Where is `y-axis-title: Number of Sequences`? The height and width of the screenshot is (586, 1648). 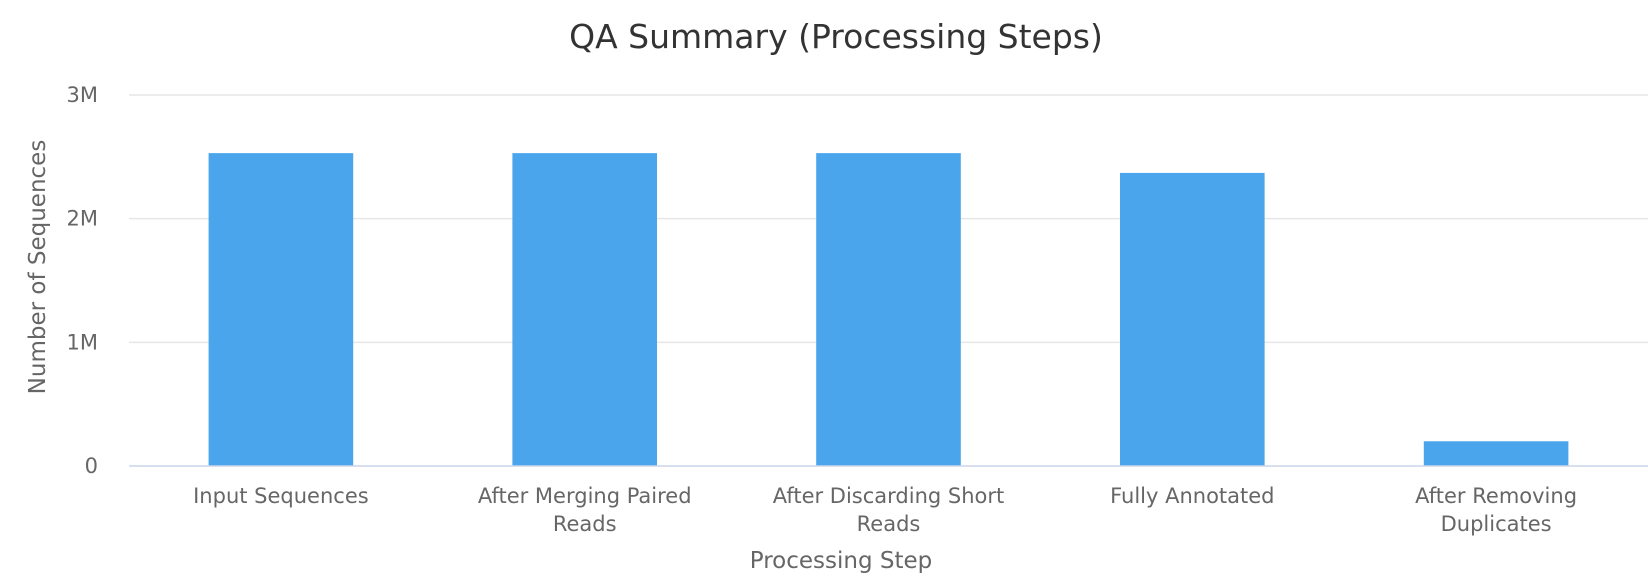
y-axis-title: Number of Sequences is located at coordinates (38, 267).